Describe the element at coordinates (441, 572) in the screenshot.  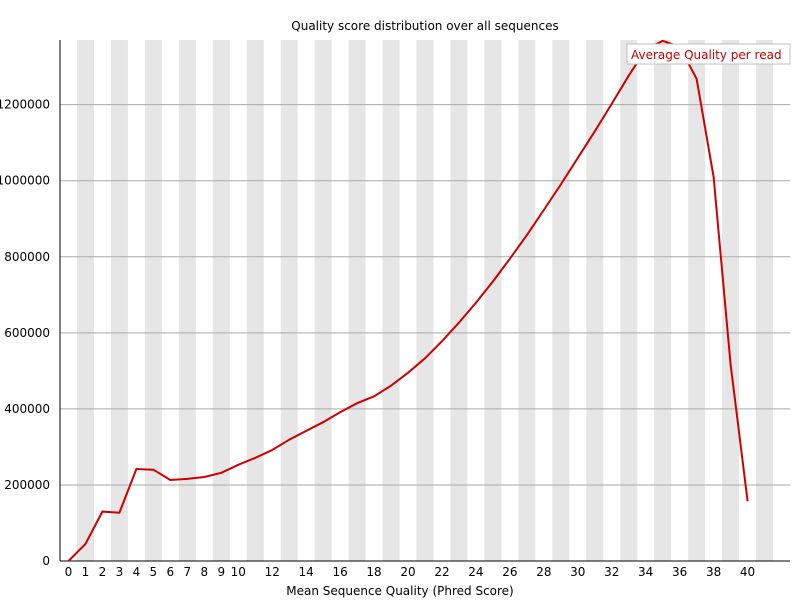
I see `x-tick-label: 22` at that location.